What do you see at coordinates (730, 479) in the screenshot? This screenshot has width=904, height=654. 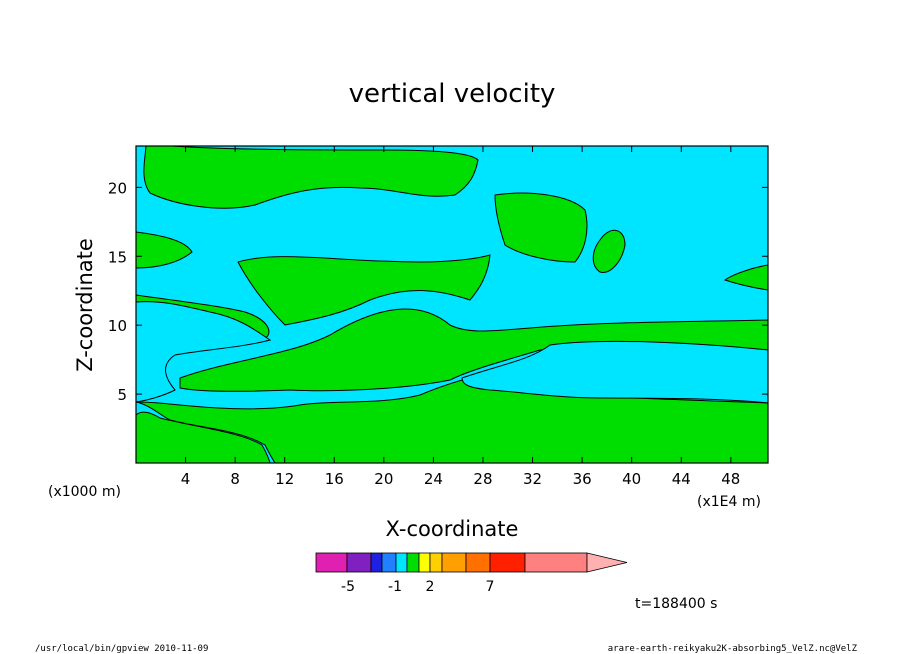 I see `x-tick-label: 48` at bounding box center [730, 479].